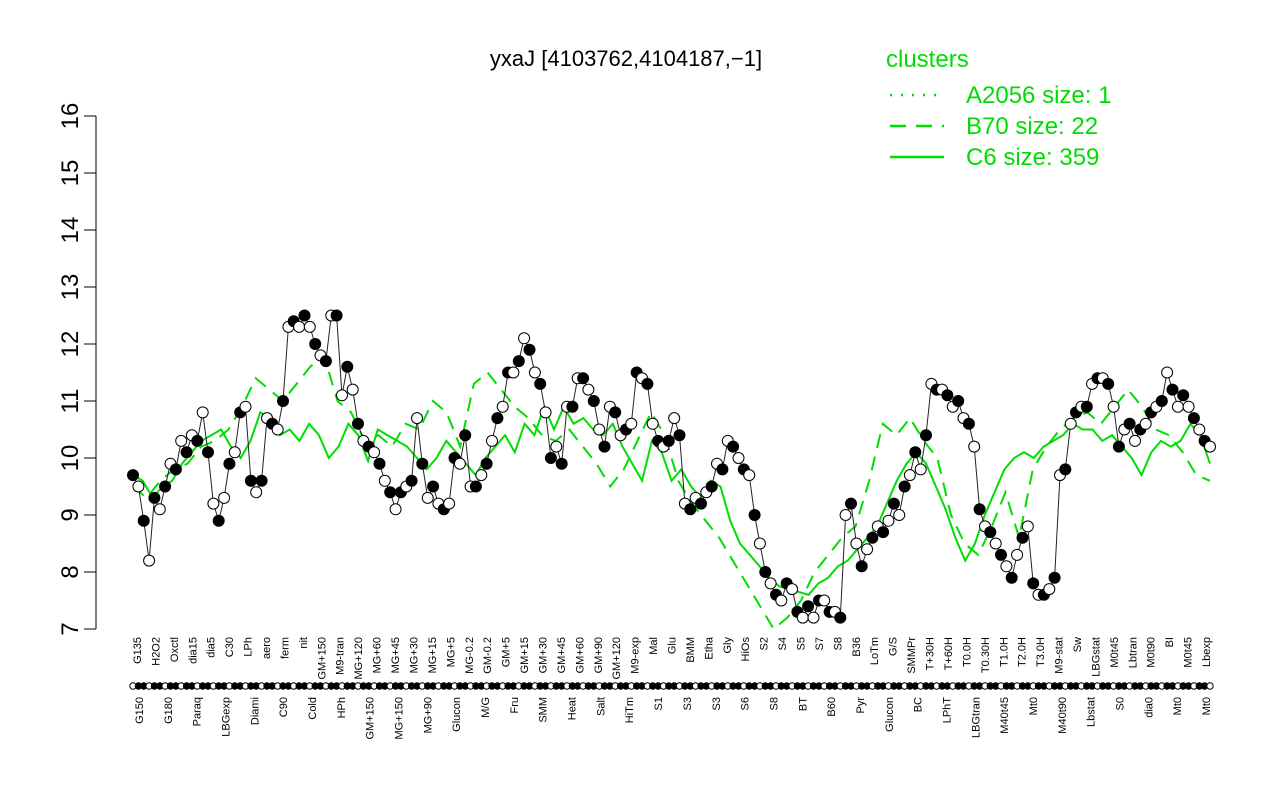  I want to click on x-label: BC, so click(919, 704).